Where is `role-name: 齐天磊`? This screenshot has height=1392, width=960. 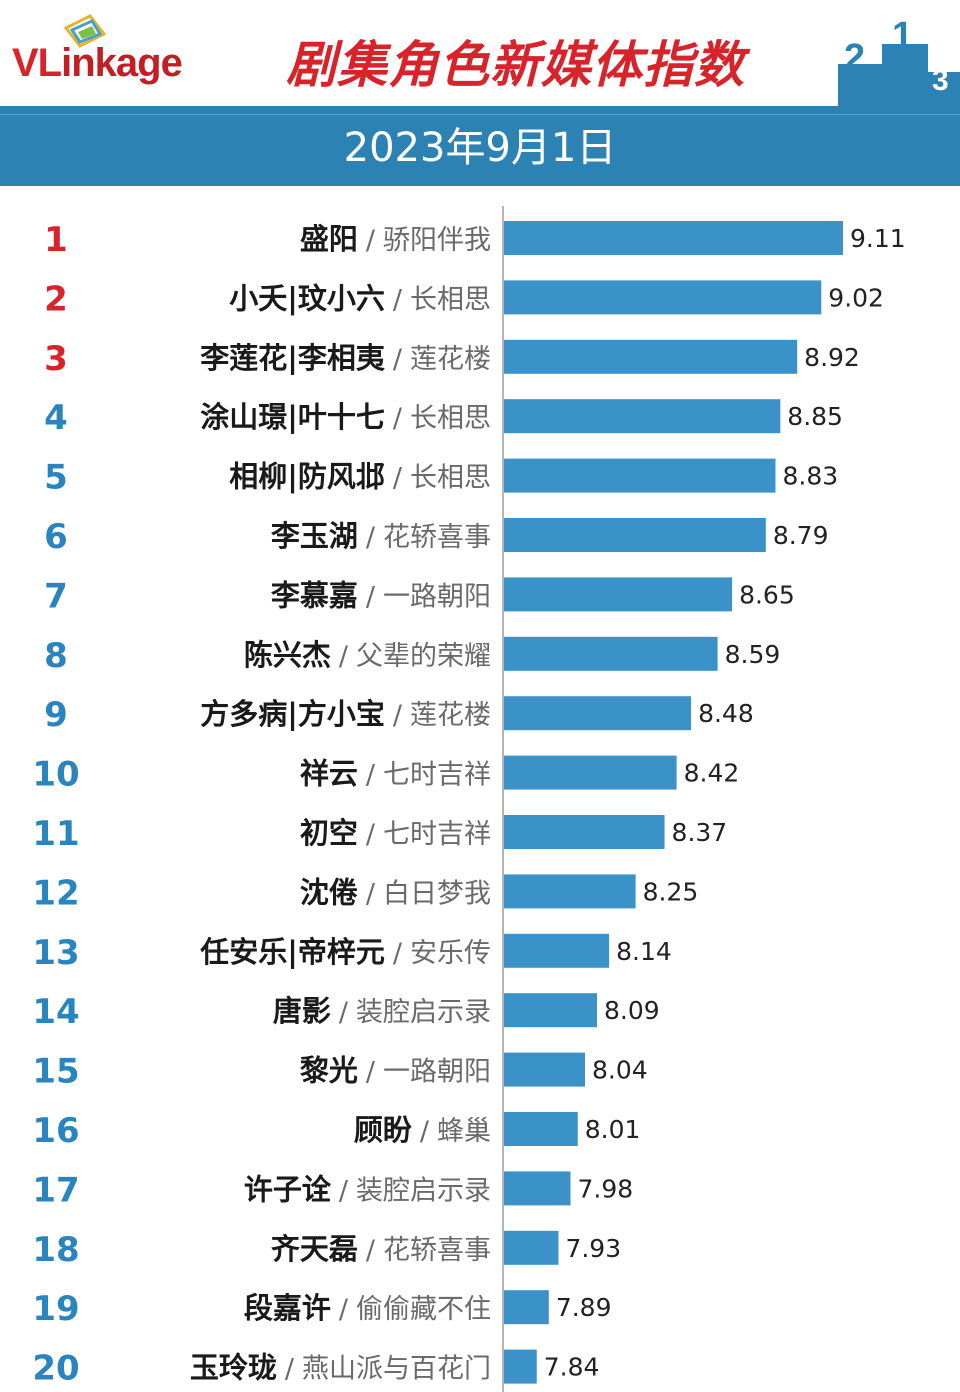 role-name: 齐天磊 is located at coordinates (314, 1249).